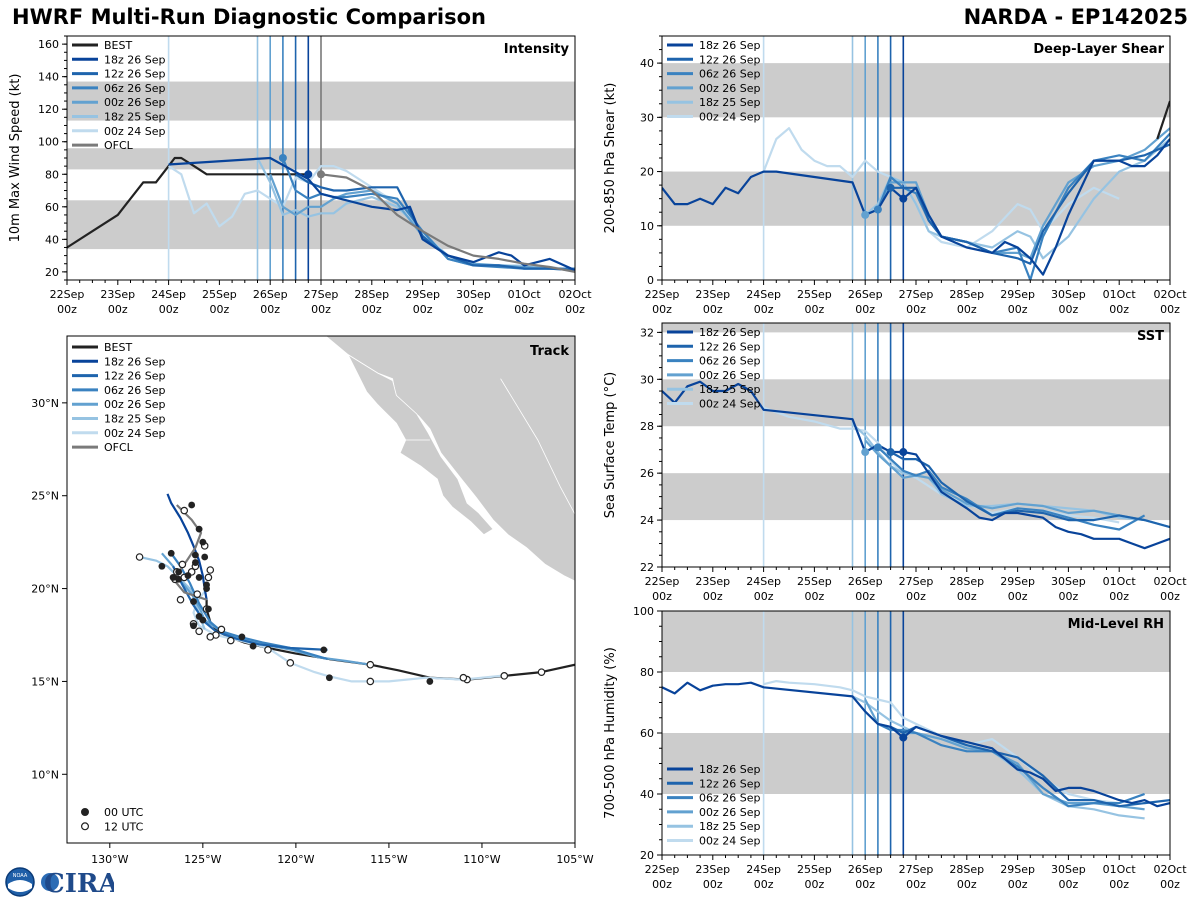 This screenshot has height=900, width=1200. What do you see at coordinates (647, 117) in the screenshot?
I see `shear-y-tick-label: 30` at bounding box center [647, 117].